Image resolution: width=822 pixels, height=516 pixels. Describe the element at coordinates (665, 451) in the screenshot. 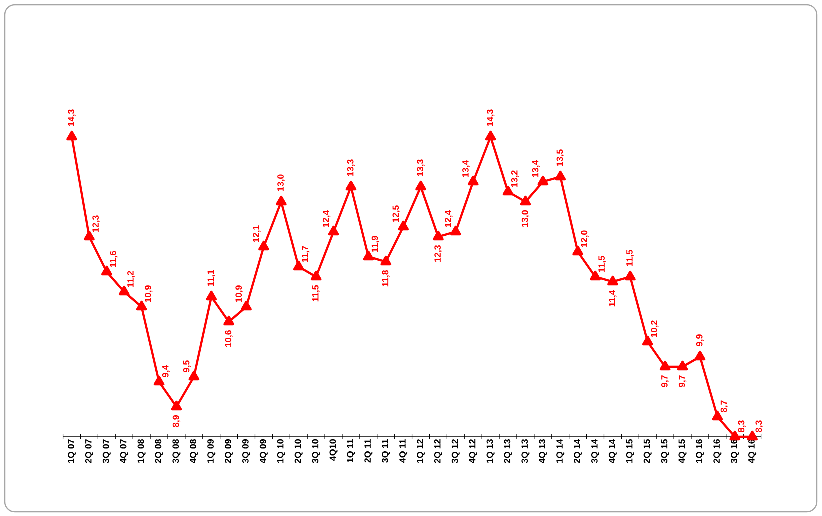

I see `x-tick-label: 3Q 15` at that location.